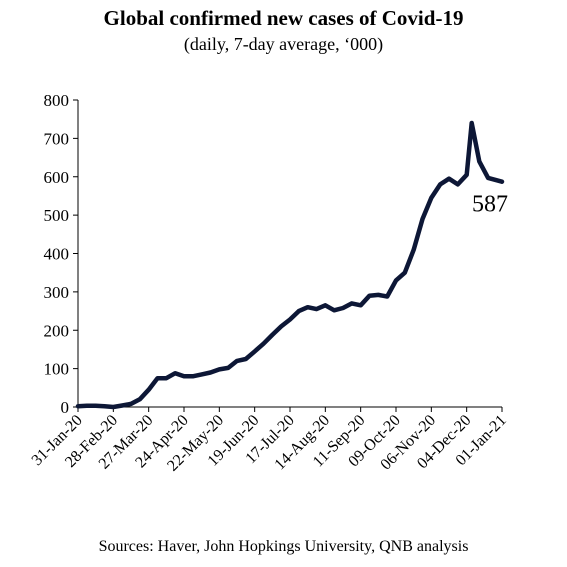  I want to click on end-value-label: 587, so click(490, 205).